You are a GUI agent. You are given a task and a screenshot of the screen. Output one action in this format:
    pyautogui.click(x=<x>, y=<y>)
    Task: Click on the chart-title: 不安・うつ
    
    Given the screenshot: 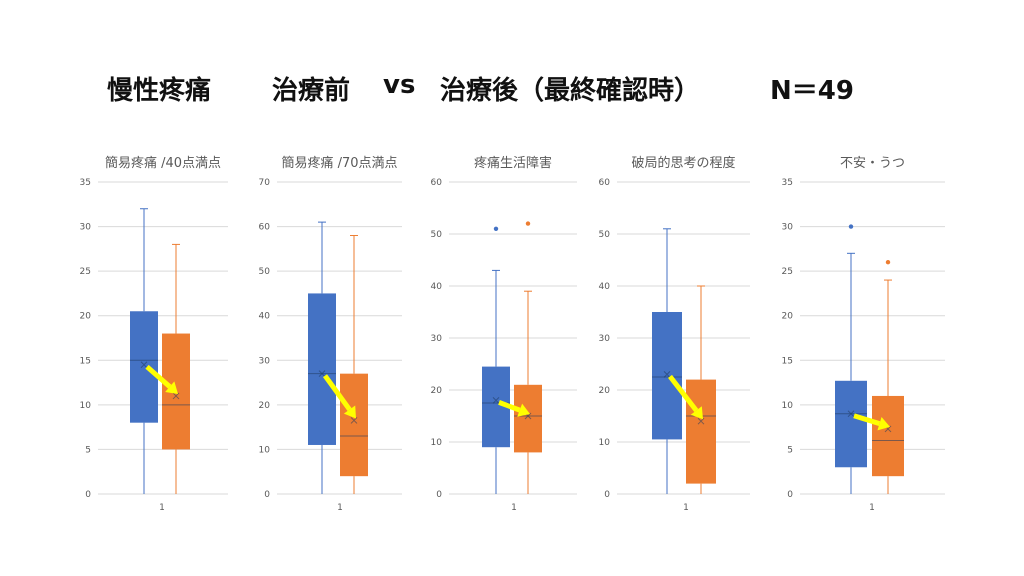 What is the action you would take?
    pyautogui.click(x=872, y=163)
    